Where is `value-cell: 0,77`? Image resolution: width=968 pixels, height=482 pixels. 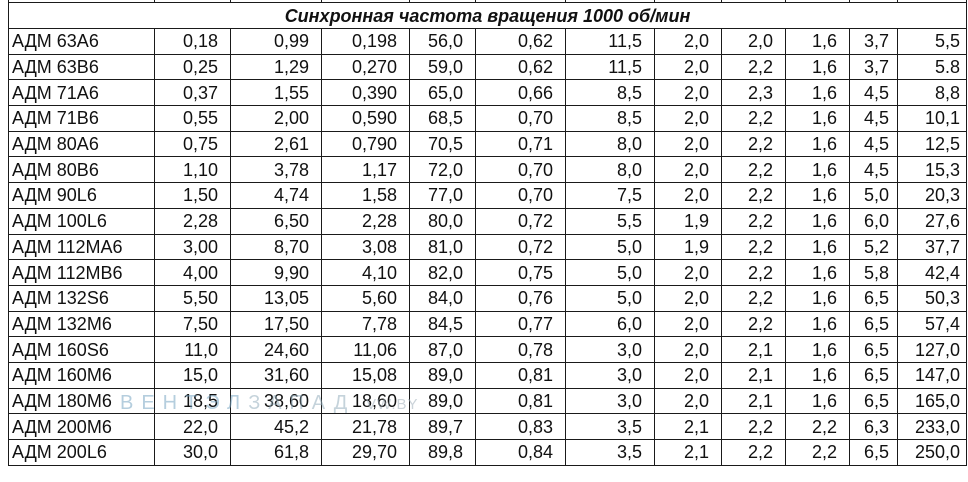 value-cell: 0,77 is located at coordinates (520, 324).